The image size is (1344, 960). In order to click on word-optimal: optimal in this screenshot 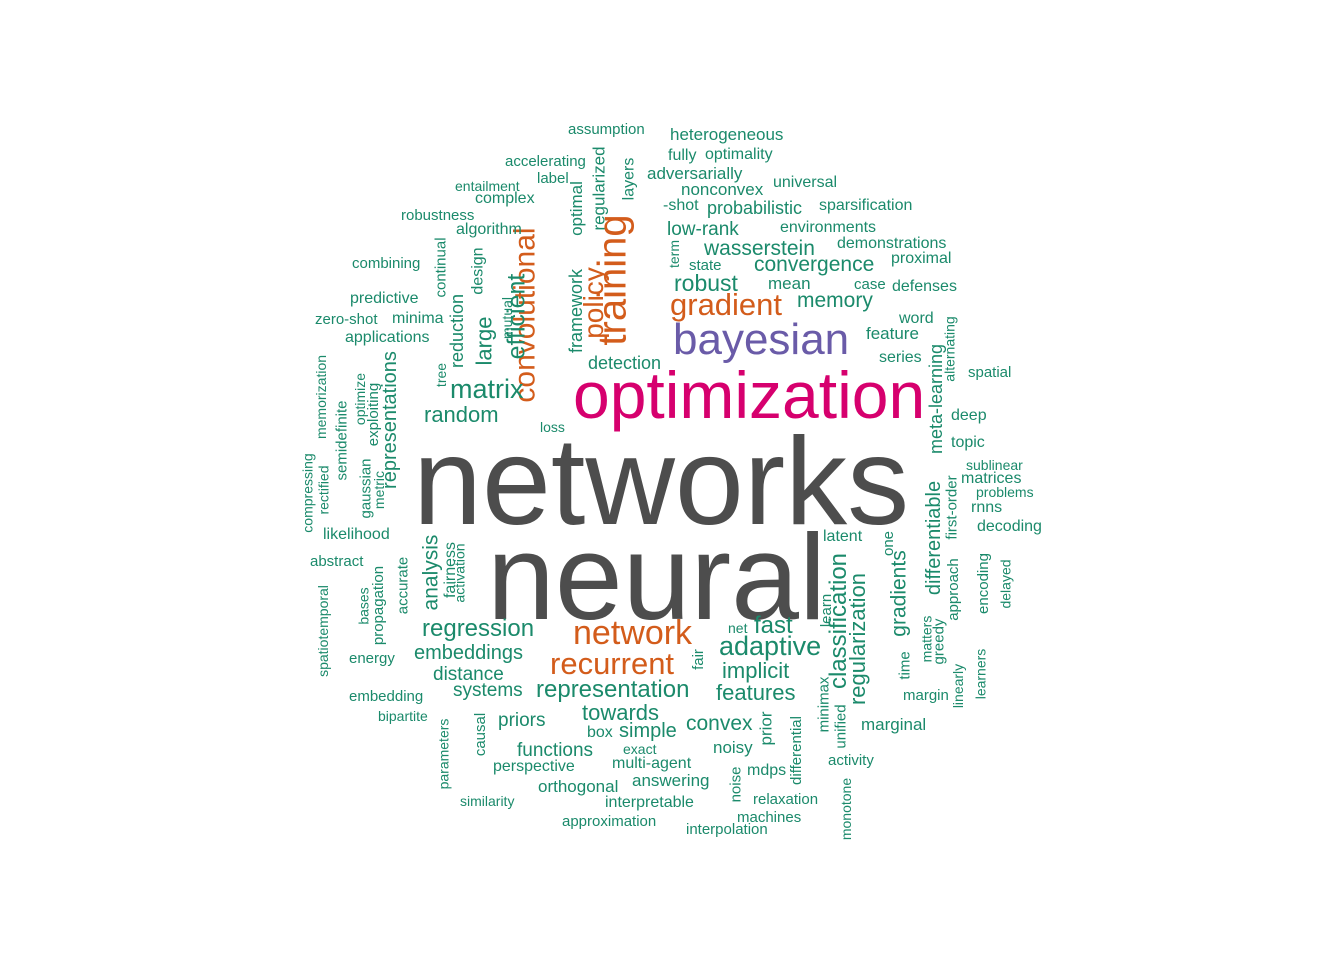, I will do `click(576, 208)`.